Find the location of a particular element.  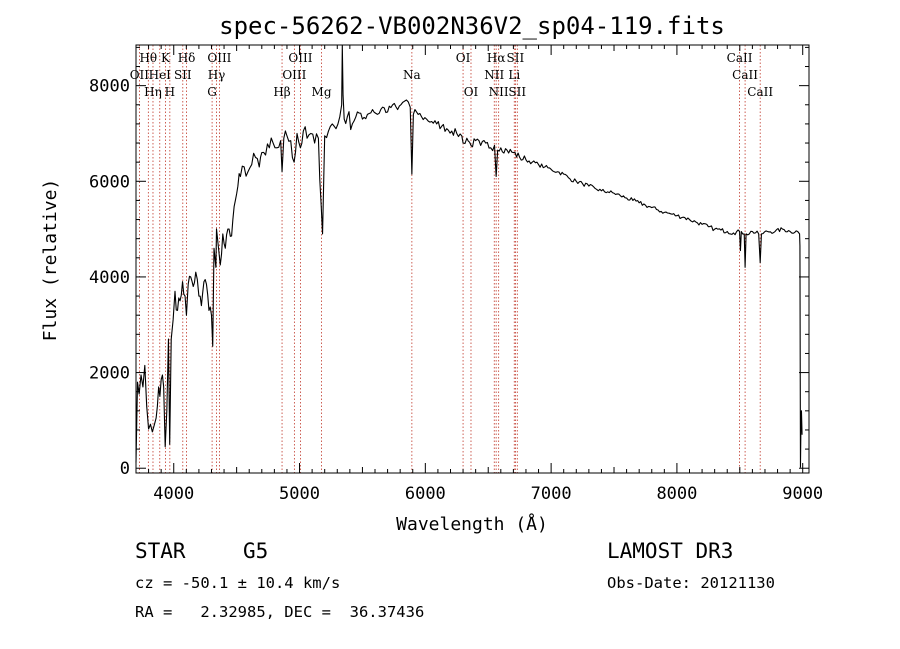

line-marker-label-18: Hα is located at coordinates (496, 58).